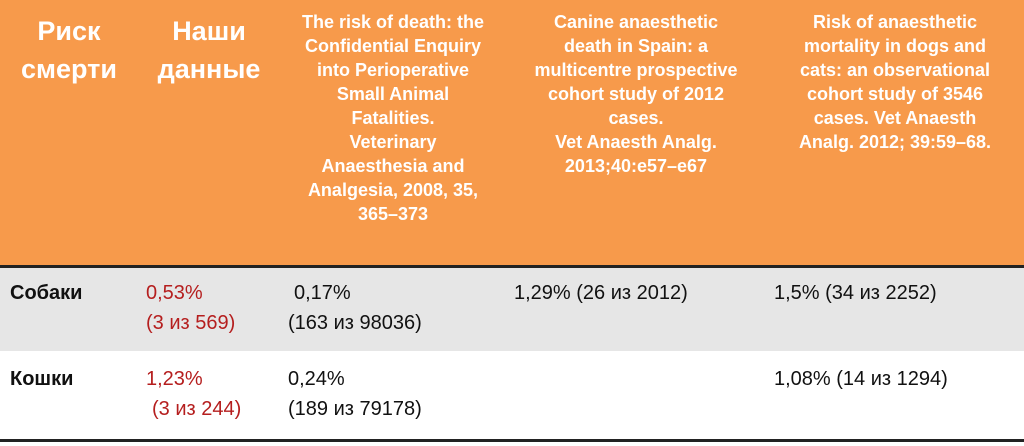 Image resolution: width=1024 pixels, height=446 pixels. I want to click on our-data-pct: 1,23%, so click(174, 378).